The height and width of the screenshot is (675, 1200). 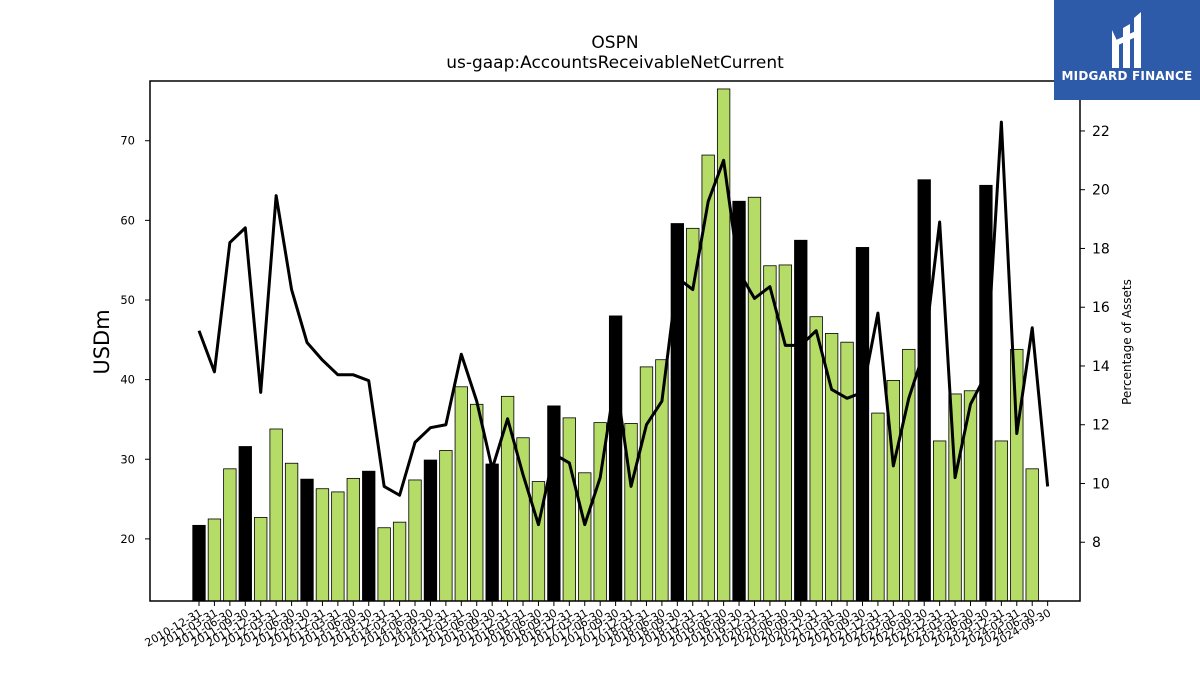 I want to click on y-tick-label: 60, so click(x=127, y=220).